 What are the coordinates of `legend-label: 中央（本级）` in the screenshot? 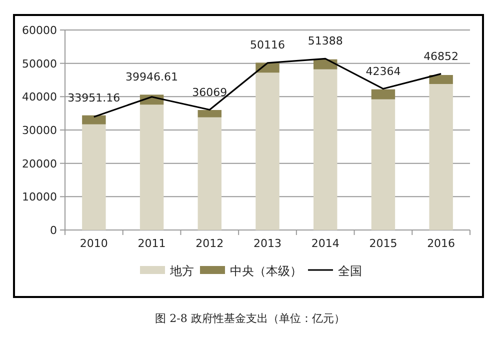 It's located at (266, 271).